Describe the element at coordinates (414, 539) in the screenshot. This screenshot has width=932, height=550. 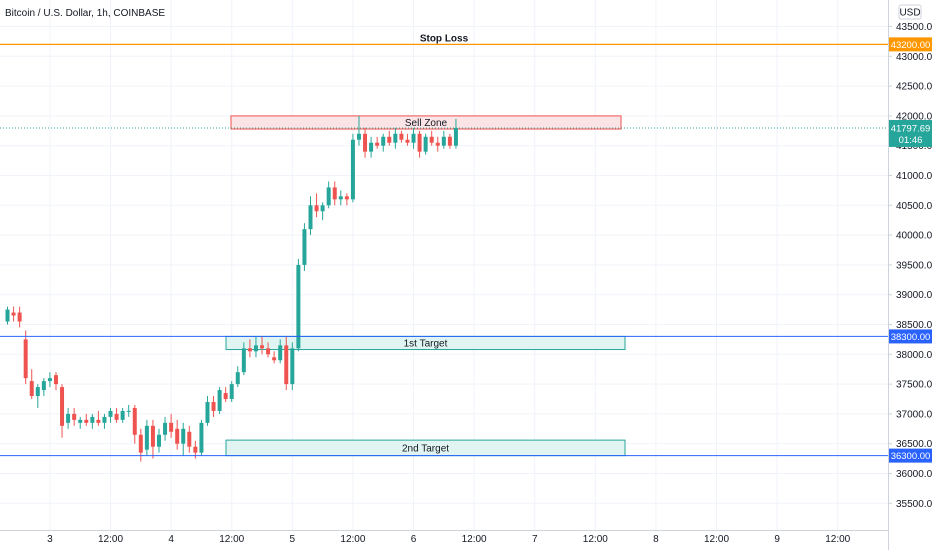
I see `time-axis-label: 6` at that location.